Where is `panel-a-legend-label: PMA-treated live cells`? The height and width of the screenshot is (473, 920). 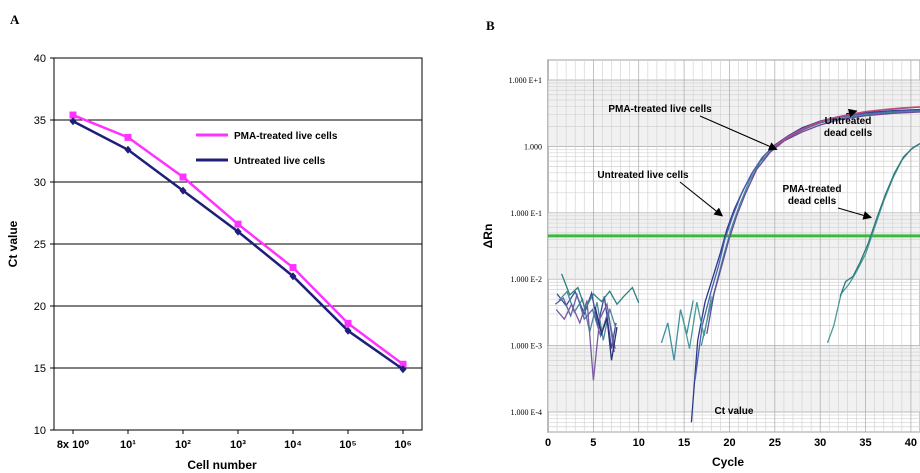
panel-a-legend-label: PMA-treated live cells is located at coordinates (286, 136).